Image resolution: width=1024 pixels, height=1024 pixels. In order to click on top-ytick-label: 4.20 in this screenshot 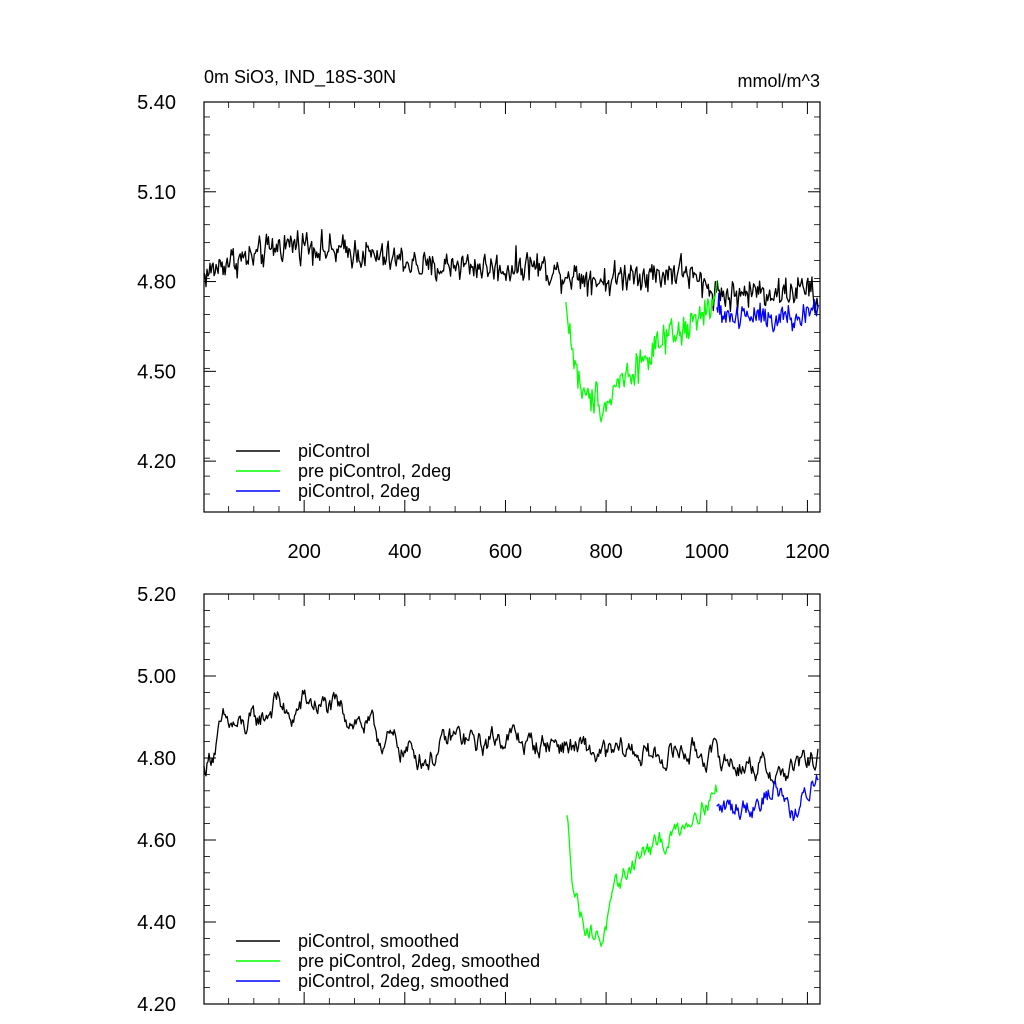, I will do `click(156, 462)`.